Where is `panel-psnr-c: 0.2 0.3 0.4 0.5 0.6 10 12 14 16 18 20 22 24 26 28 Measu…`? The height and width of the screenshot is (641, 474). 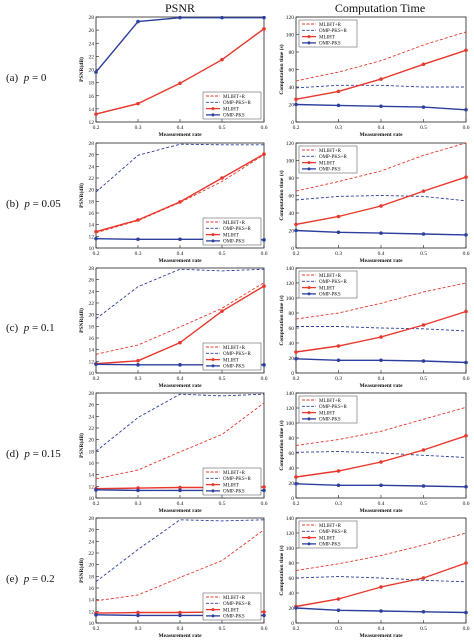
panel-psnr-c: 0.2 0.3 0.4 0.5 0.6 10 12 14 16 18 20 22 24 26 28 Measu… is located at coordinates (173, 327).